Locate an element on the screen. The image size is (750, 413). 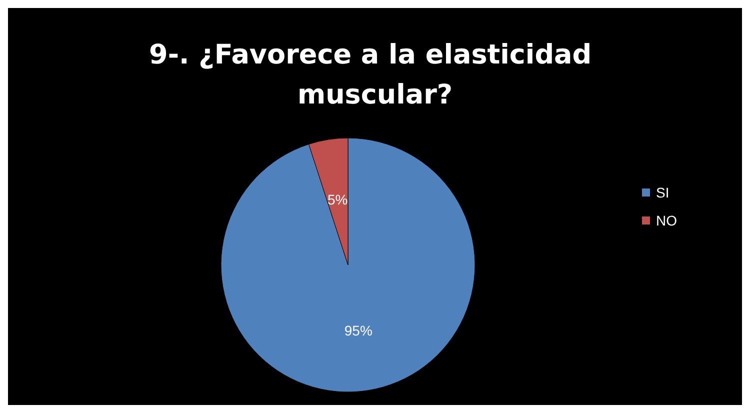
legend-label: SI is located at coordinates (663, 192).